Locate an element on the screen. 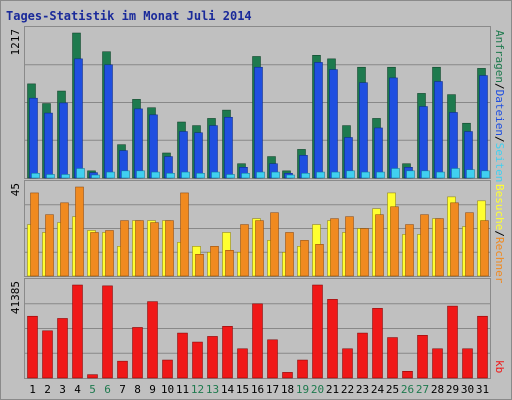 This screenshot has height=400, width=512. legend-seiten: Seiten is located at coordinates (499, 163).